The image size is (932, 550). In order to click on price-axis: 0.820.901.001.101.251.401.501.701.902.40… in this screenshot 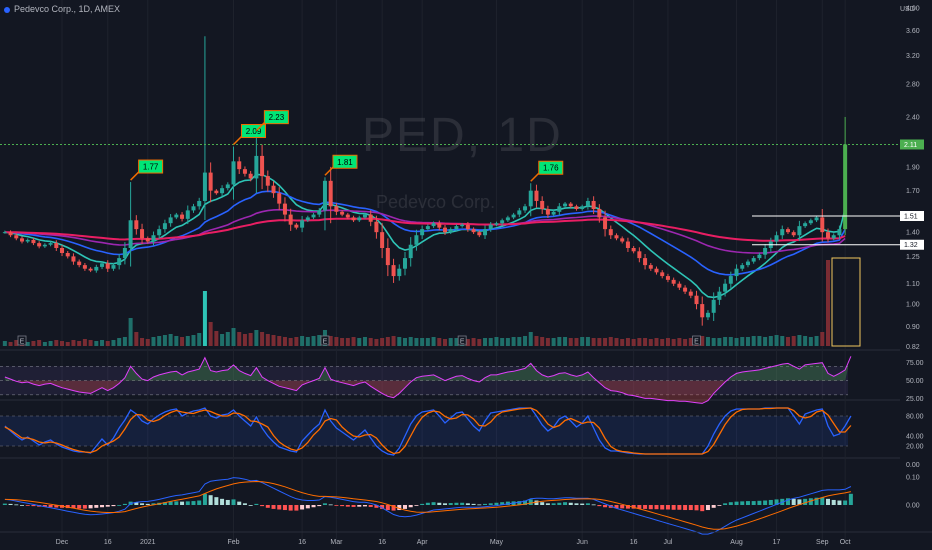, I will do `click(916, 275)`.